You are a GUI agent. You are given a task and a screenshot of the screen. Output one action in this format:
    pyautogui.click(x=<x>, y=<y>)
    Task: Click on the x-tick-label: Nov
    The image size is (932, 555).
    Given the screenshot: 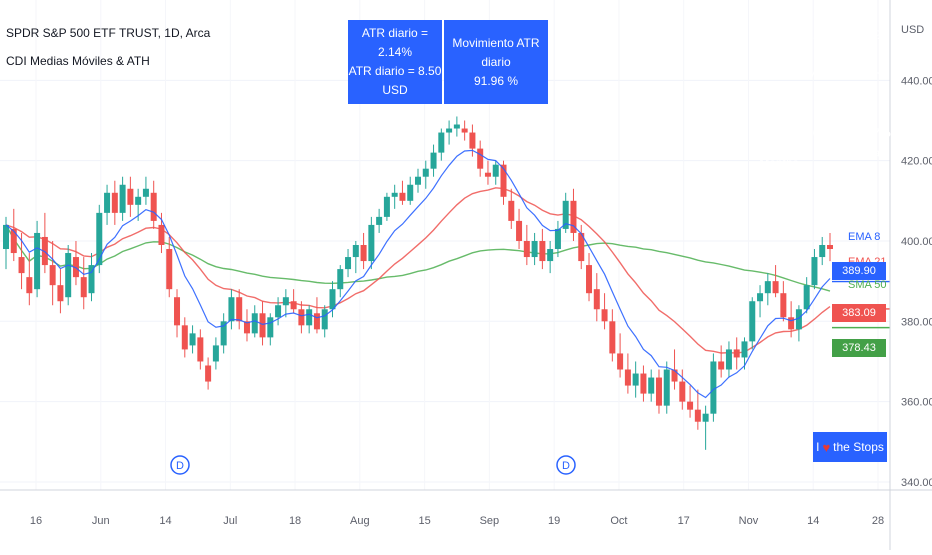 What is the action you would take?
    pyautogui.click(x=749, y=521)
    